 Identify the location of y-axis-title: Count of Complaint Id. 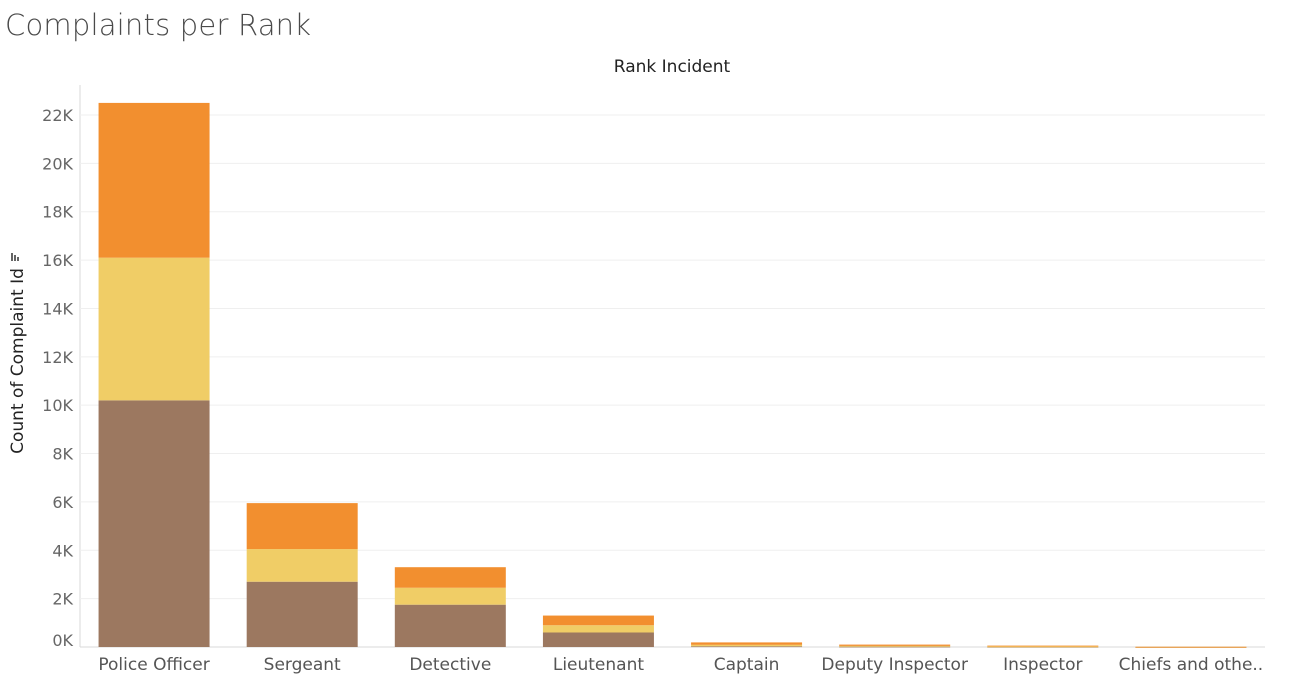
(18, 361).